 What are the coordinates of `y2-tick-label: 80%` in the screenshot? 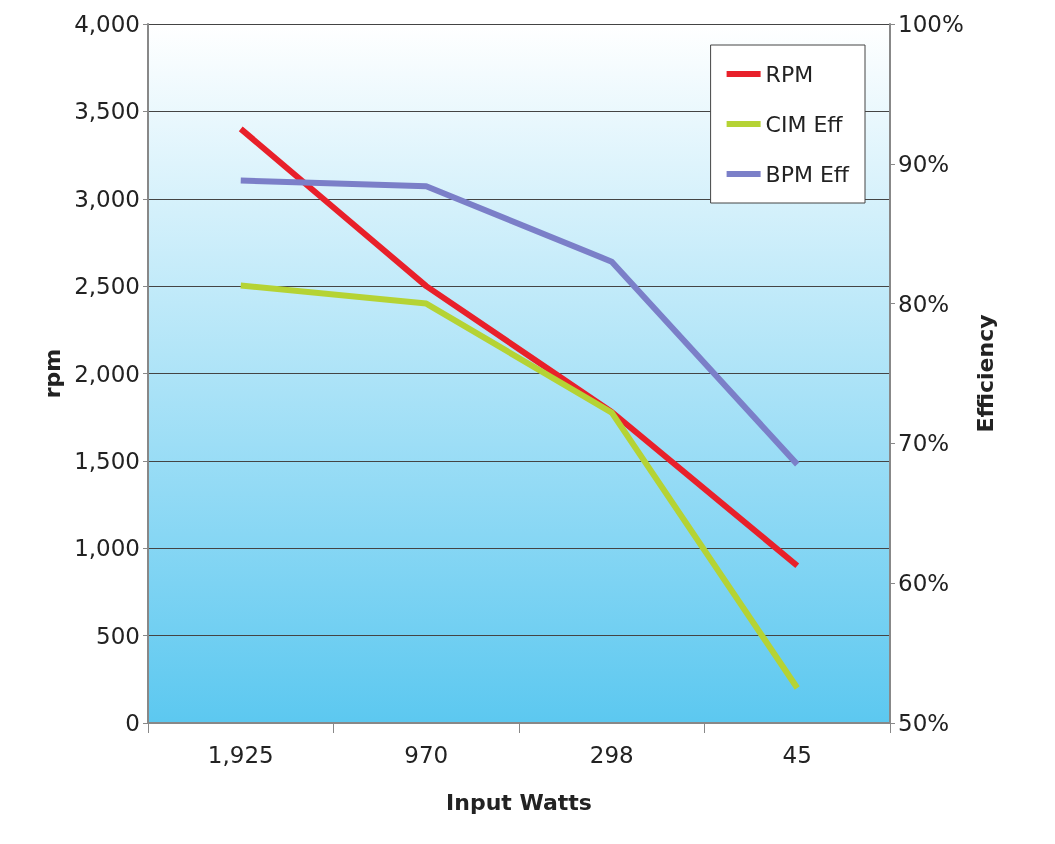 It's located at (924, 303).